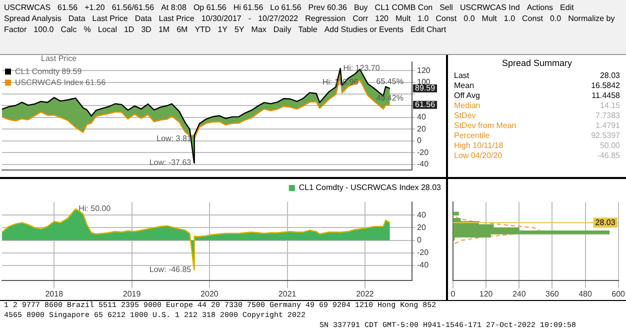  I want to click on text: Corr, so click(360, 18).